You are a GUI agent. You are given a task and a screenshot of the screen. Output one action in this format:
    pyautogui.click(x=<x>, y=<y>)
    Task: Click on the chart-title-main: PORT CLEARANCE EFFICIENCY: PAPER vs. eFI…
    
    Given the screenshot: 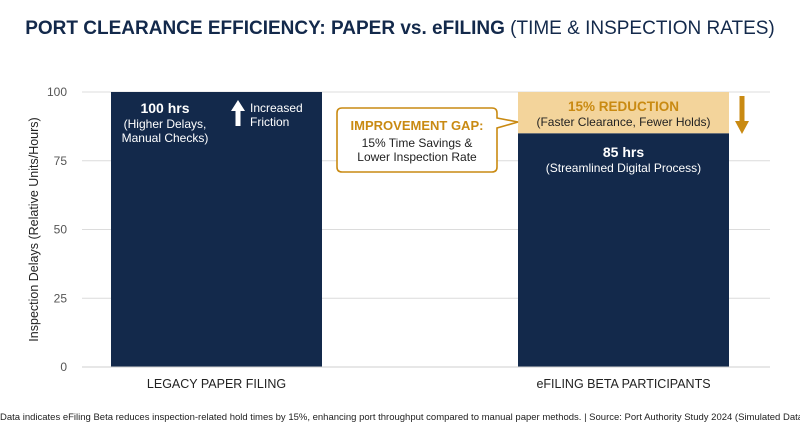 What is the action you would take?
    pyautogui.click(x=265, y=28)
    